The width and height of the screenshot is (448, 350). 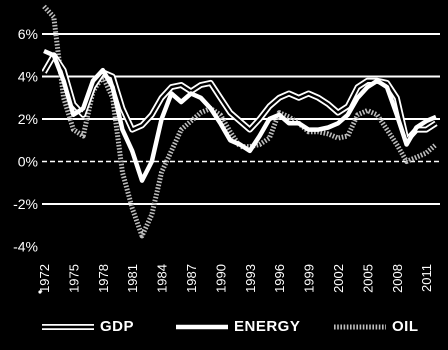 What do you see at coordinates (360, 326) in the screenshot?
I see `oil-swatch` at bounding box center [360, 326].